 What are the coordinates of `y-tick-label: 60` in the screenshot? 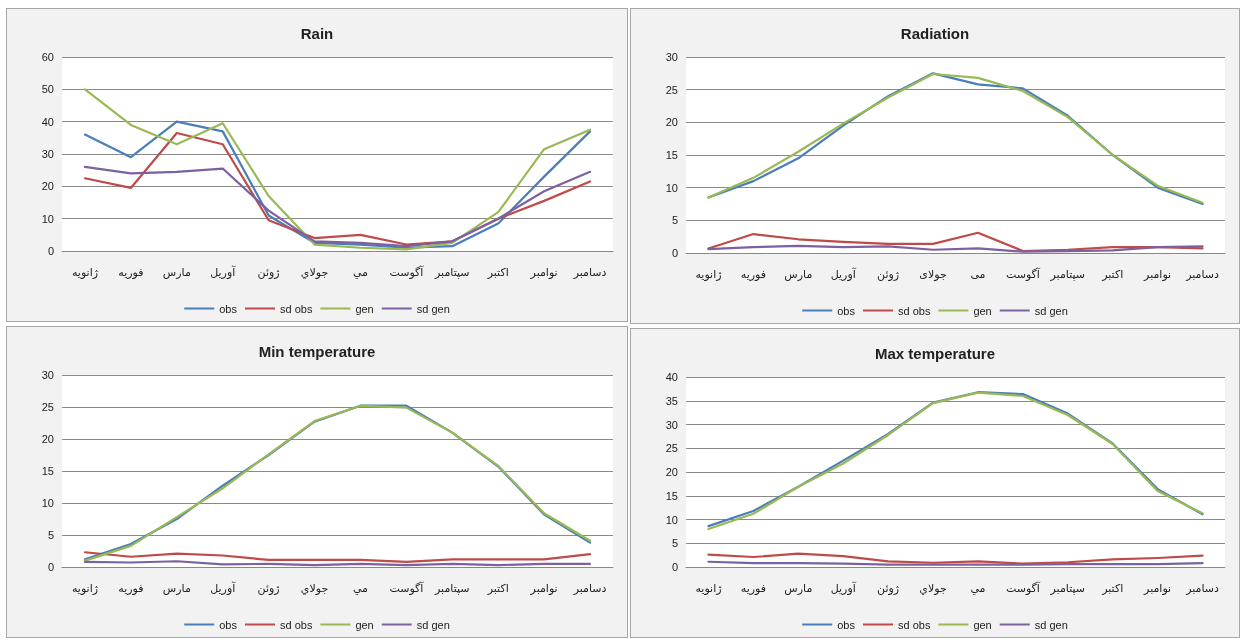 It's located at (47, 57).